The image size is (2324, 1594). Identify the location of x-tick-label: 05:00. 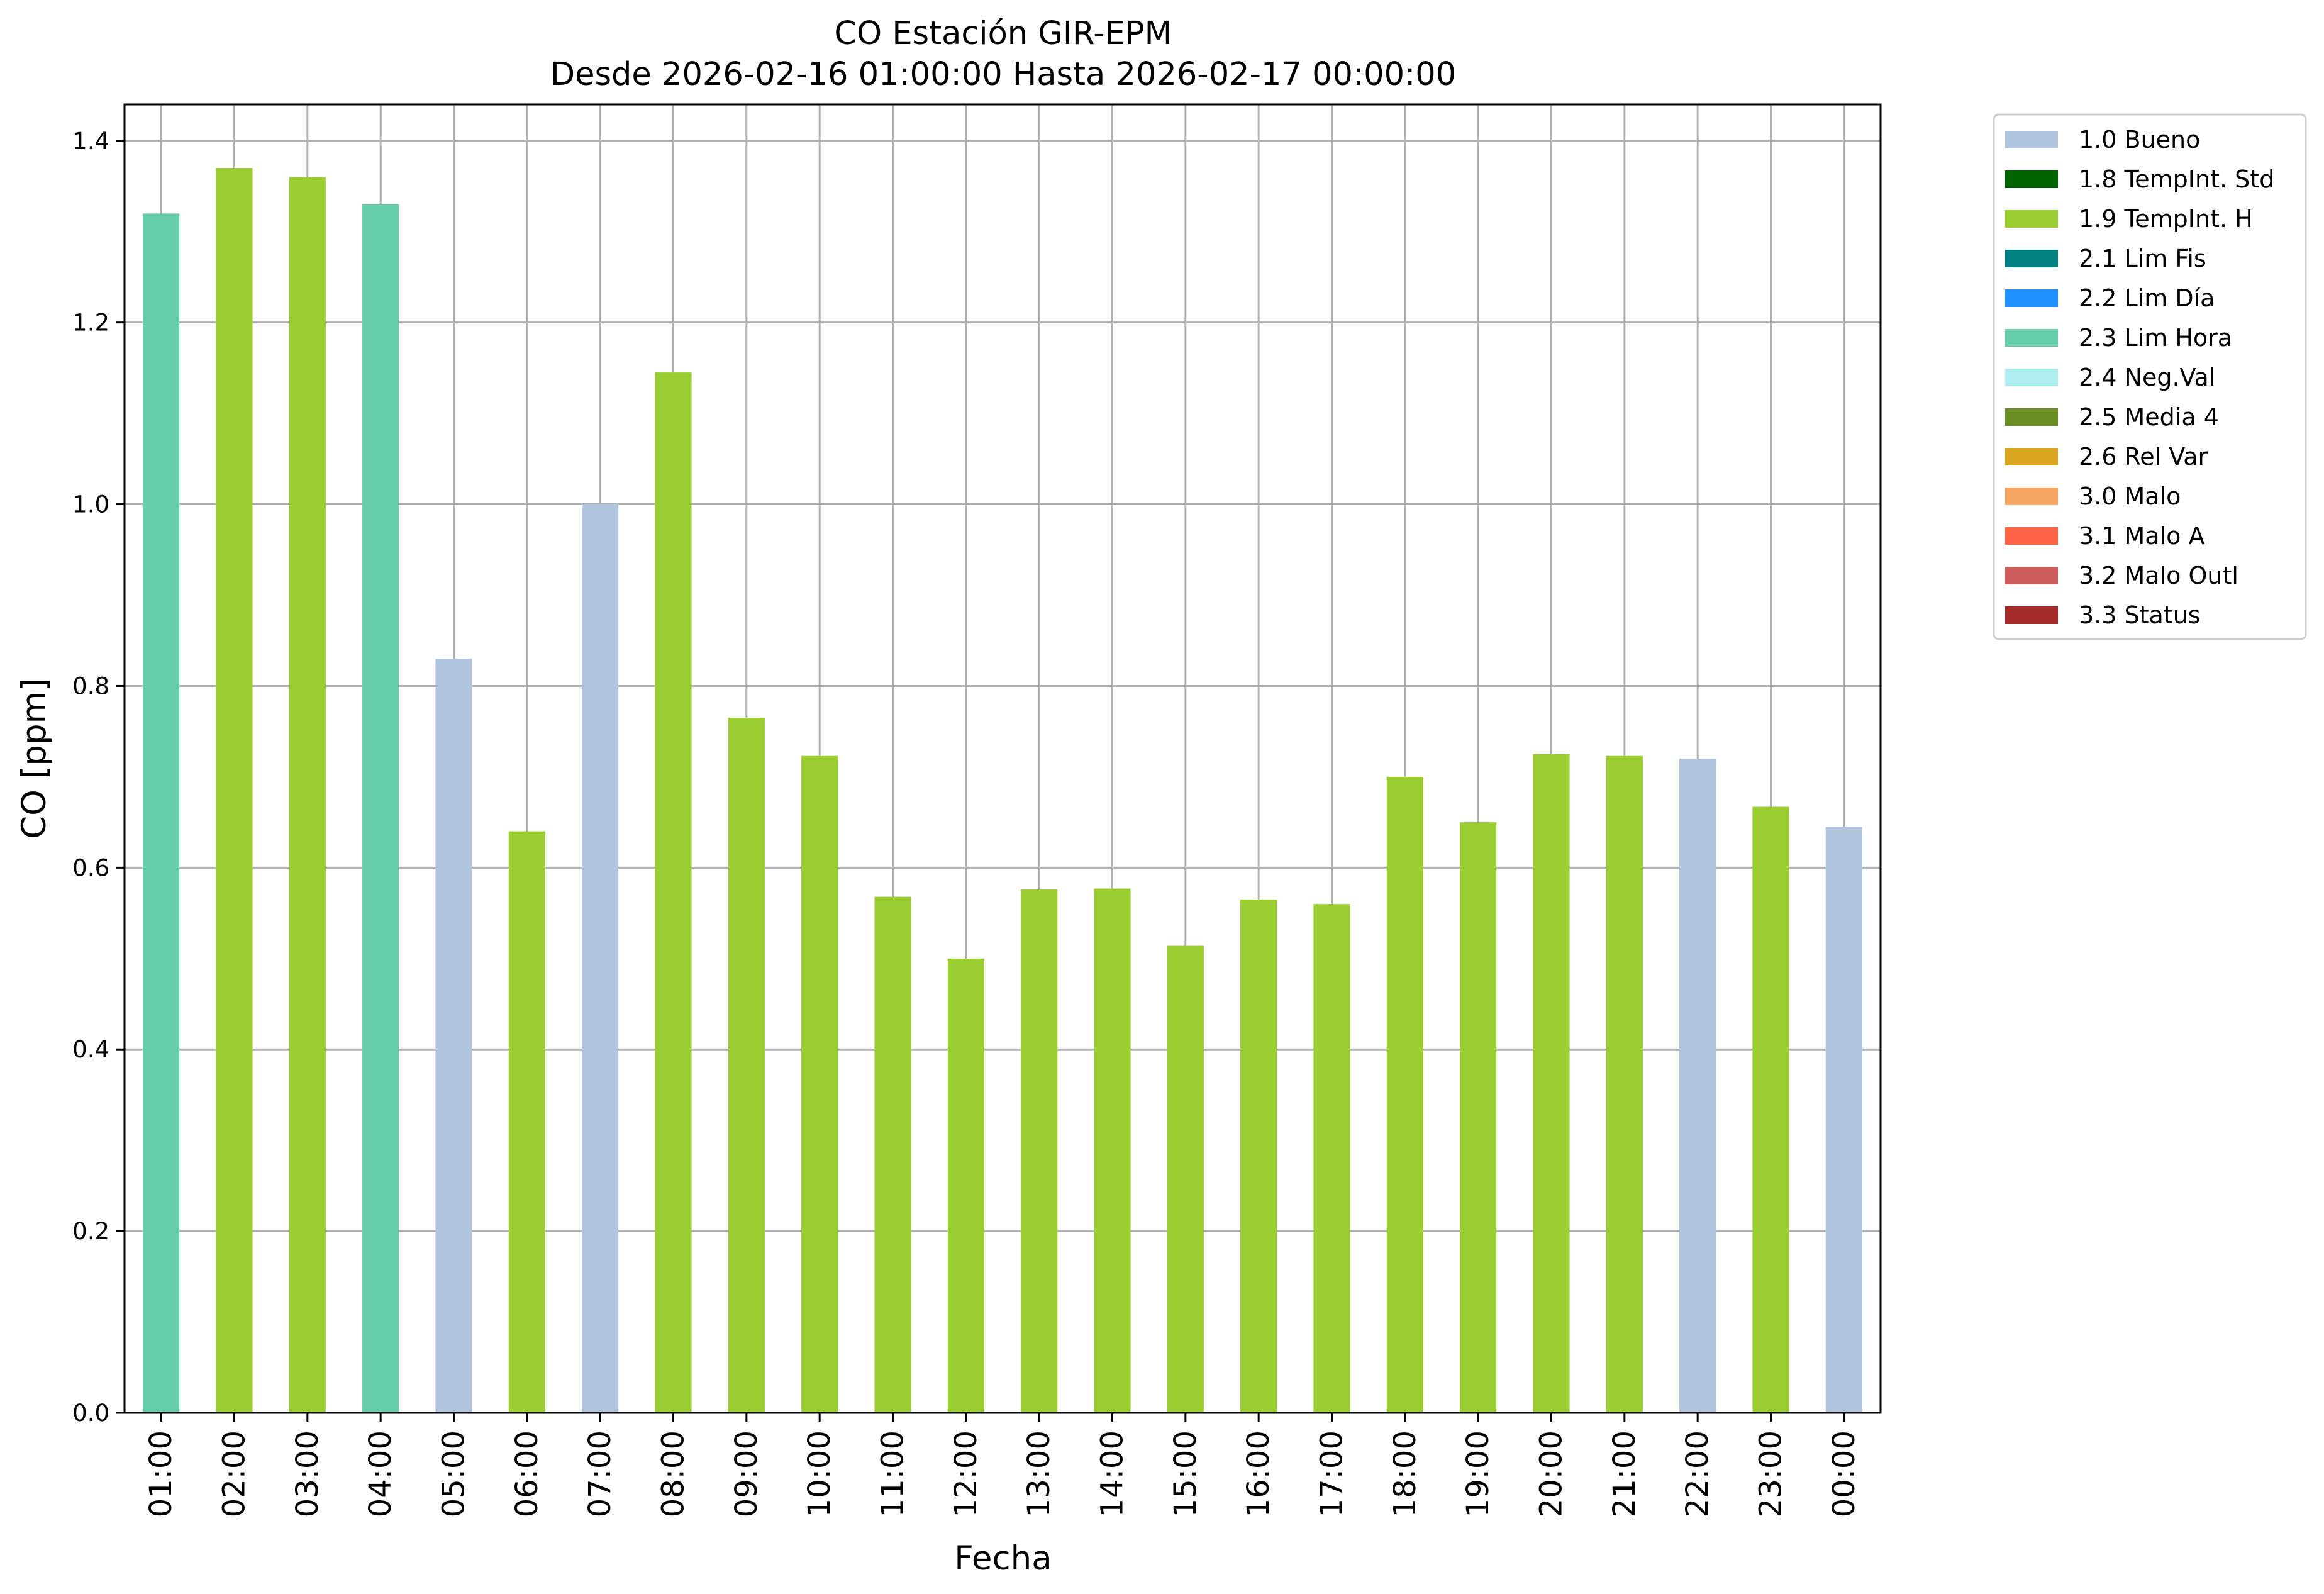
(454, 1473).